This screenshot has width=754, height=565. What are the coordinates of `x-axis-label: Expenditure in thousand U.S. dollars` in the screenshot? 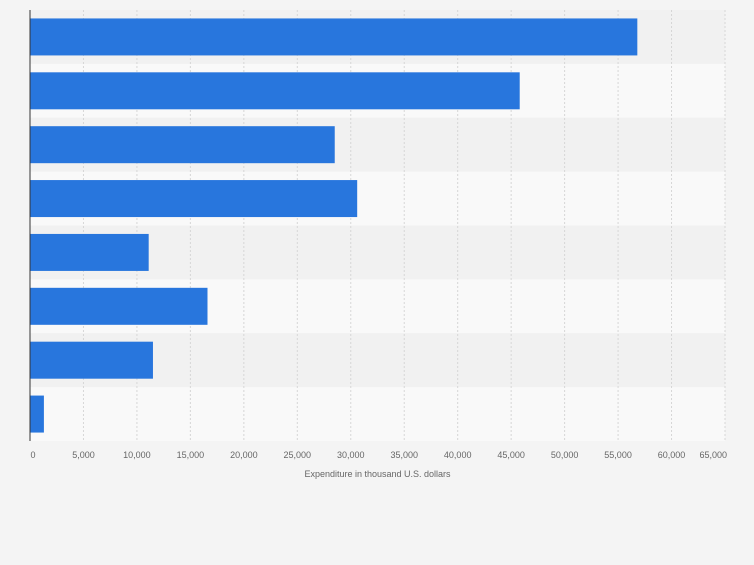 It's located at (377, 474).